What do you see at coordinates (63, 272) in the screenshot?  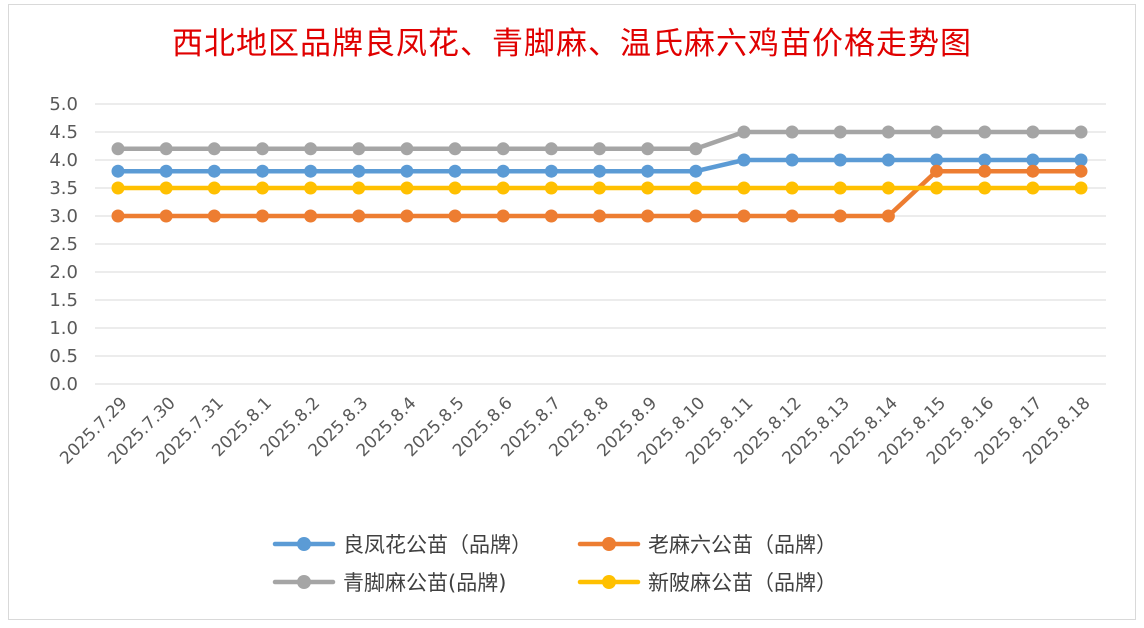 I see `y-tick-label: 2.0` at bounding box center [63, 272].